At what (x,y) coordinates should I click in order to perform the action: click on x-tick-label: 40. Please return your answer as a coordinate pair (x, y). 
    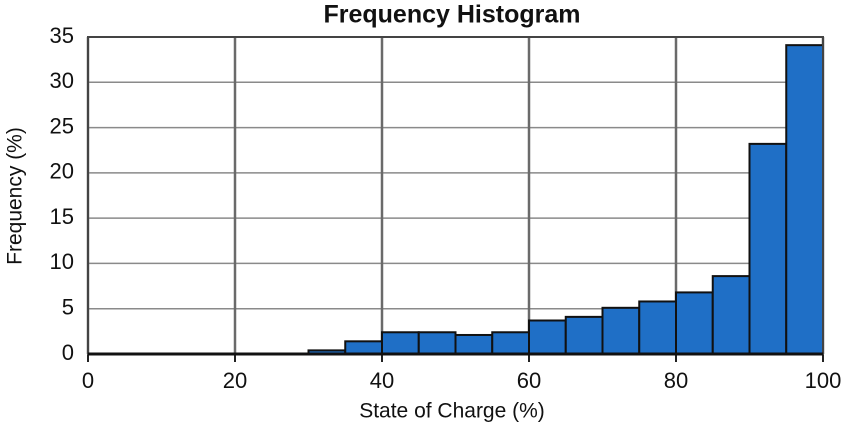
    Looking at the image, I should click on (382, 380).